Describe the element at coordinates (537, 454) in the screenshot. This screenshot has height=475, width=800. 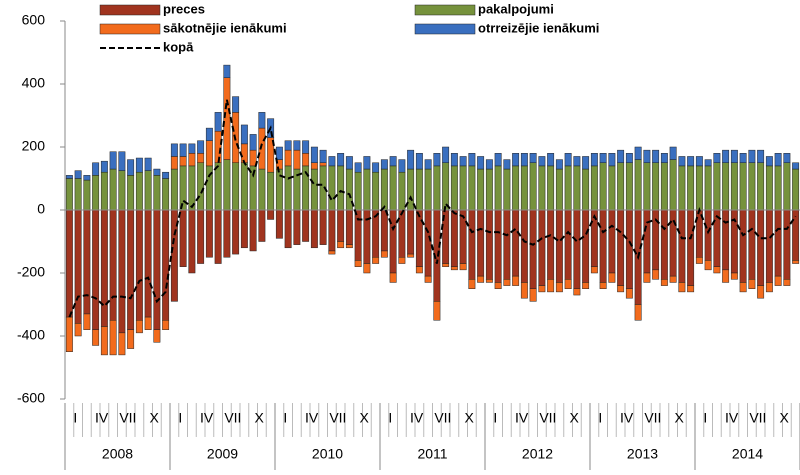
I see `year-label: 2012` at that location.